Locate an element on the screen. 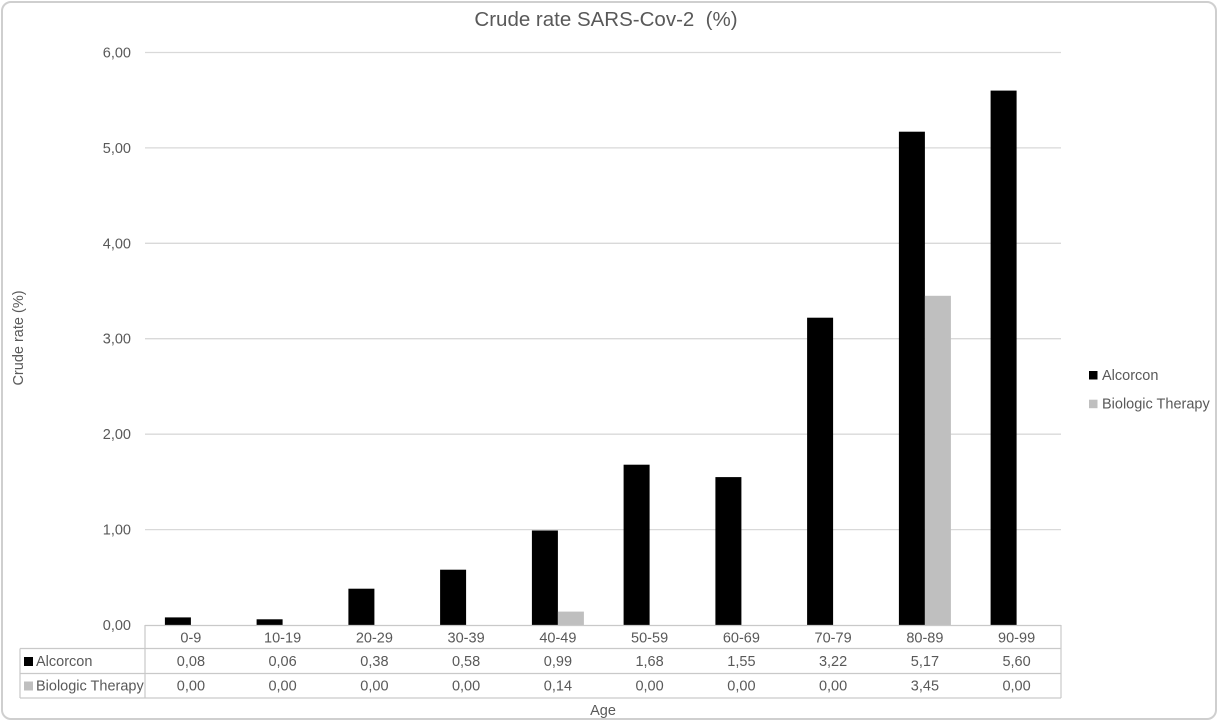 This screenshot has height=726, width=1218. svg-text: 5,17 is located at coordinates (925, 662).